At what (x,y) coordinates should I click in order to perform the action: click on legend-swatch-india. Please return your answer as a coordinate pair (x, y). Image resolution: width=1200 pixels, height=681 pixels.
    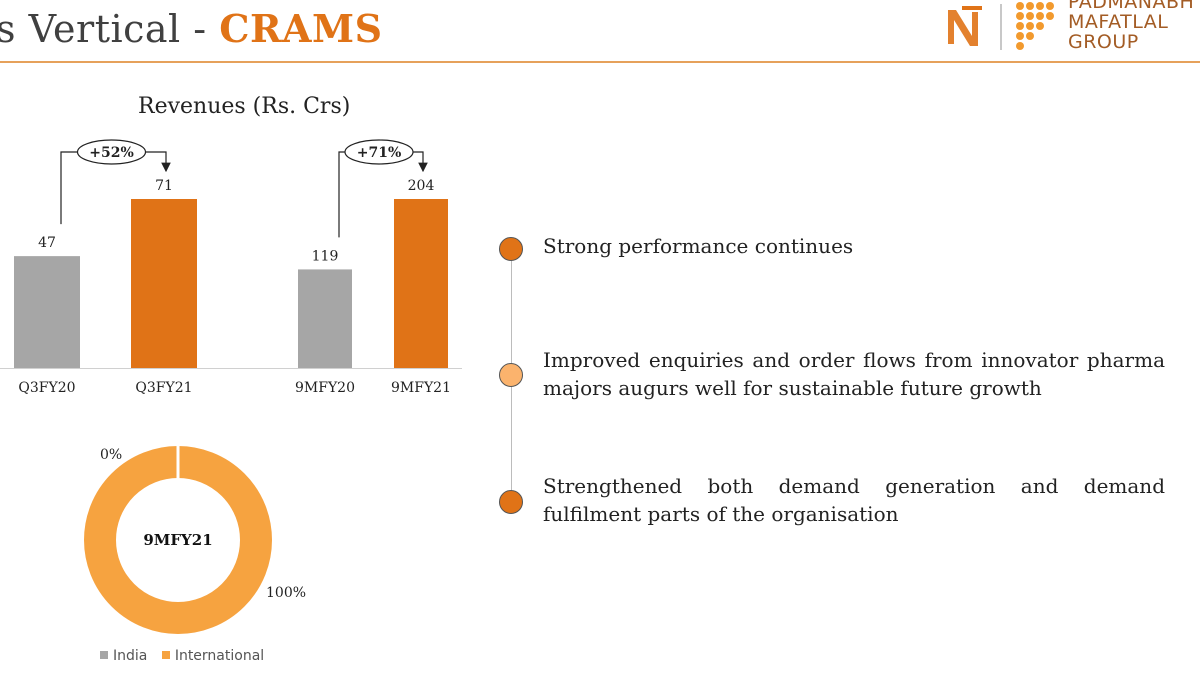
    Looking at the image, I should click on (104, 655).